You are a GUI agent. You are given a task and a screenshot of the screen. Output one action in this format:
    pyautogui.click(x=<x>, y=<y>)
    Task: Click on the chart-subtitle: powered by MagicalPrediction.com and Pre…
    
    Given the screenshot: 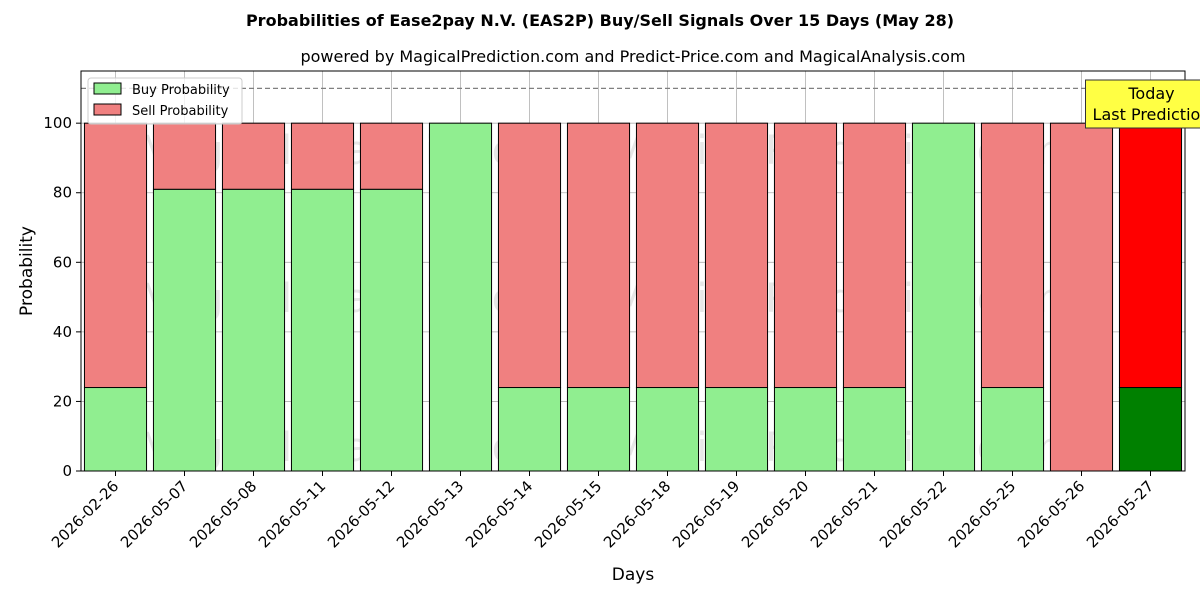 What is the action you would take?
    pyautogui.click(x=632, y=56)
    